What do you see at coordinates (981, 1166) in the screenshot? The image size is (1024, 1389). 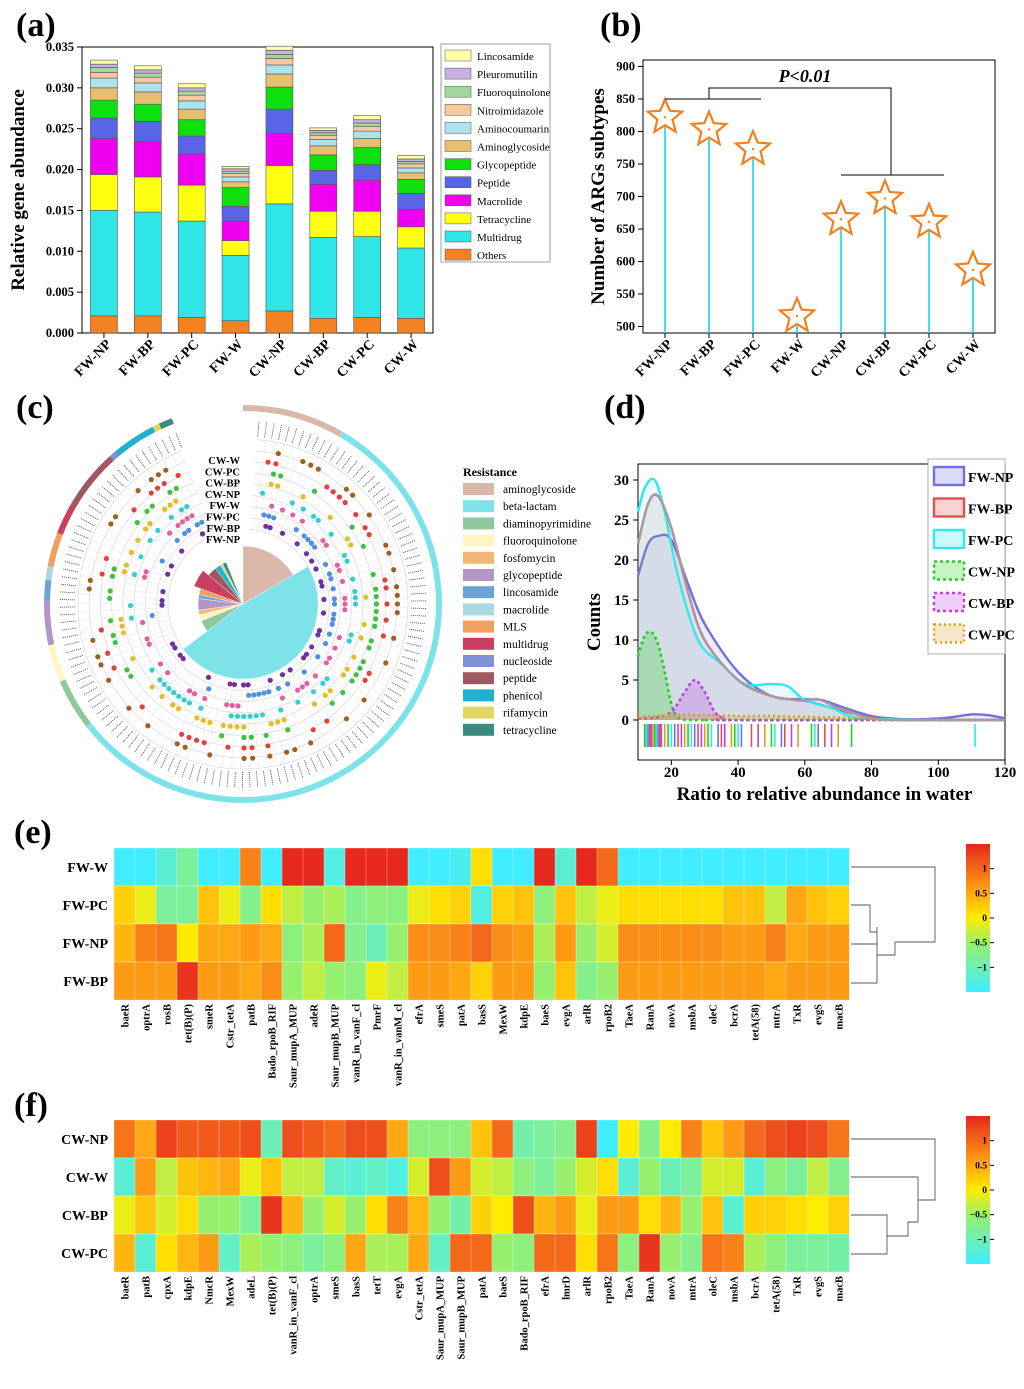 I see `colorbar-tick-label: 0.5` at bounding box center [981, 1166].